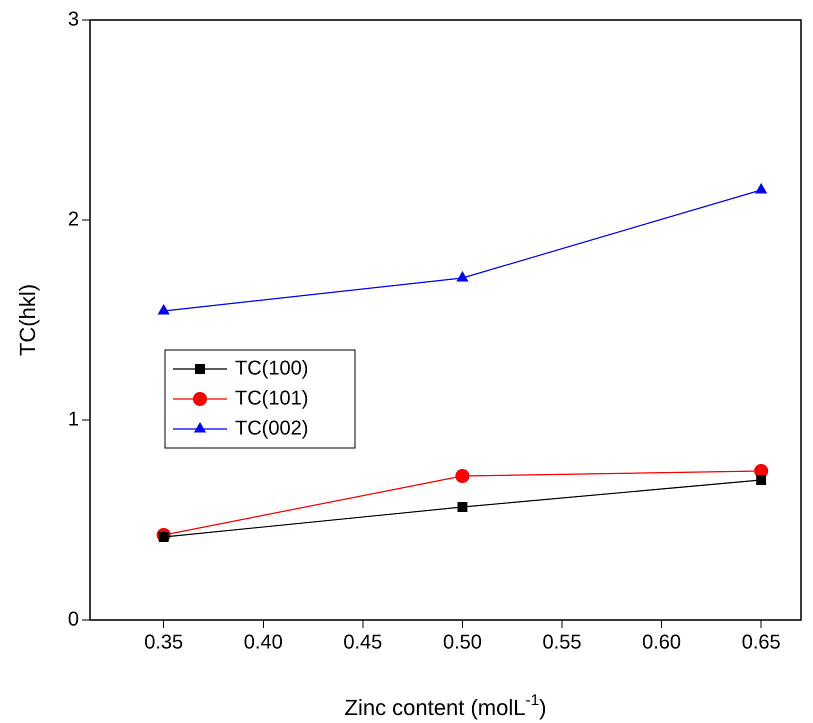 The height and width of the screenshot is (723, 813). I want to click on y-tick-label: 3, so click(73, 19).